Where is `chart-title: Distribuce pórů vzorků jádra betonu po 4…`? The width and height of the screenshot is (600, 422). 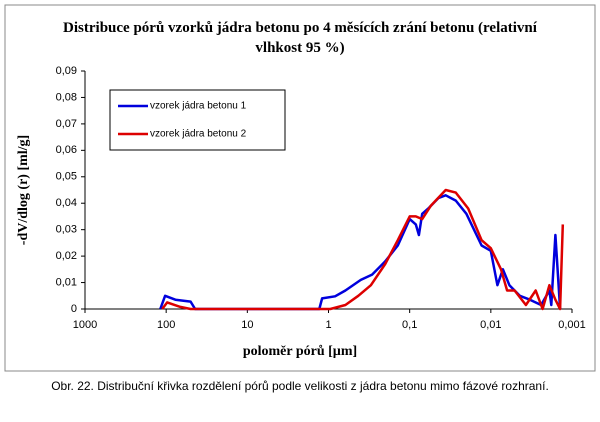 chart-title: Distribuce pórů vzorků jádra betonu po 4… is located at coordinates (300, 38).